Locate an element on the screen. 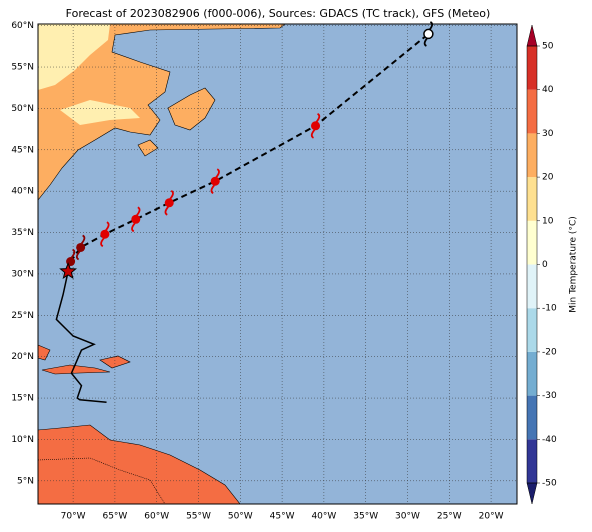 This screenshot has height=532, width=592. x-tick-label: 60°W is located at coordinates (156, 517).